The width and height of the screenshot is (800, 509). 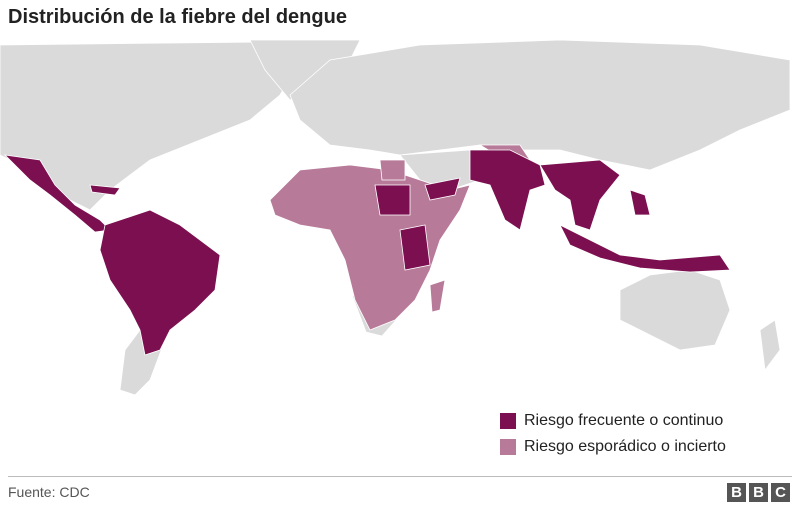 I want to click on title: Distribución de la fiebre del dengue, so click(x=177, y=17).